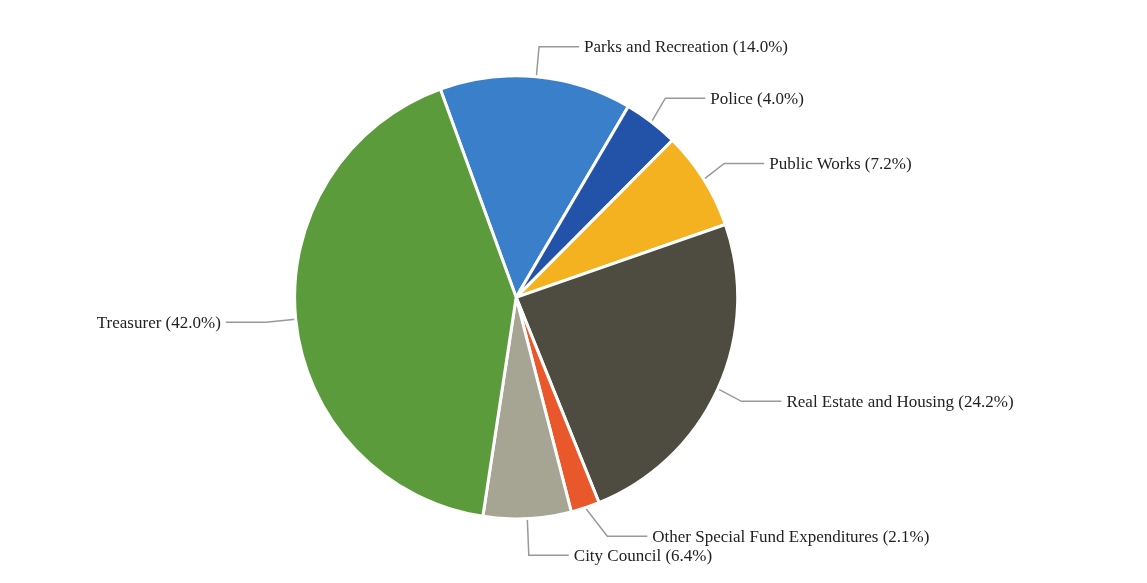  I want to click on slice-label: Other Special Fund Expenditures (2.1%), so click(791, 536).